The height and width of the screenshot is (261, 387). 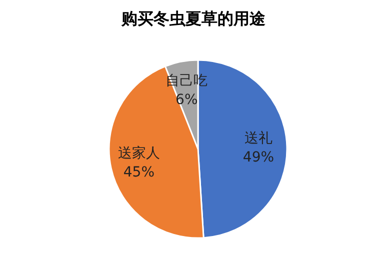 What do you see at coordinates (193, 18) in the screenshot?
I see `chart-title: 购买冬虫夏草的用途` at bounding box center [193, 18].